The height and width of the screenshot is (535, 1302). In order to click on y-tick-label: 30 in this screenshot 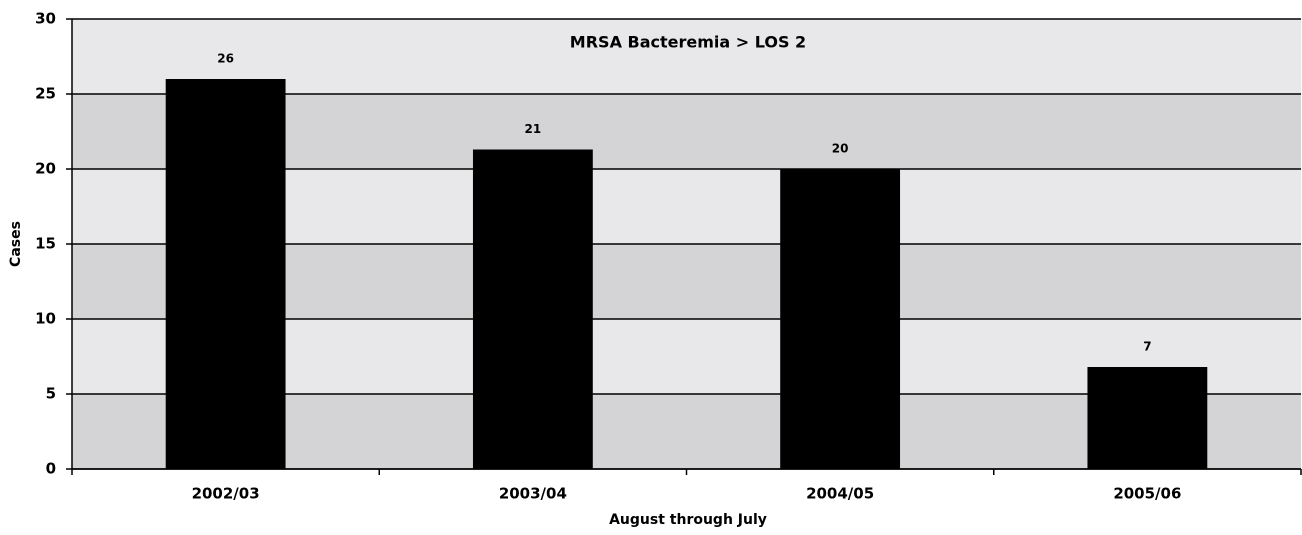, I will do `click(45, 19)`.